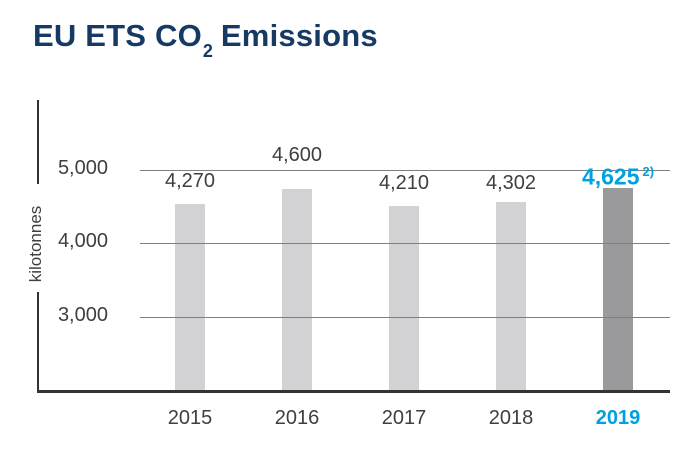 The width and height of the screenshot is (700, 471). What do you see at coordinates (190, 418) in the screenshot?
I see `x-tick-label-2015: 2015` at bounding box center [190, 418].